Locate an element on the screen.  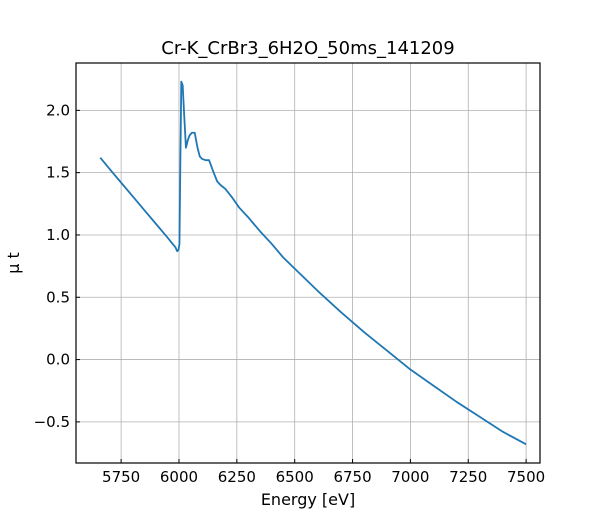
y-tick-label: 1.5 is located at coordinates (58, 173).